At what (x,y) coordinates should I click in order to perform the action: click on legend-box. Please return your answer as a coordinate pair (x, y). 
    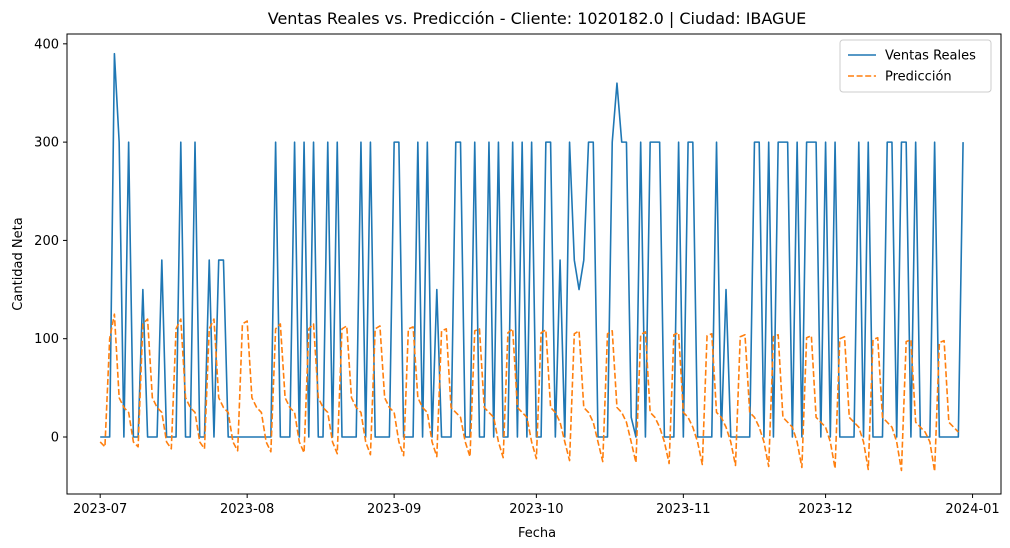
    Looking at the image, I should click on (915, 66).